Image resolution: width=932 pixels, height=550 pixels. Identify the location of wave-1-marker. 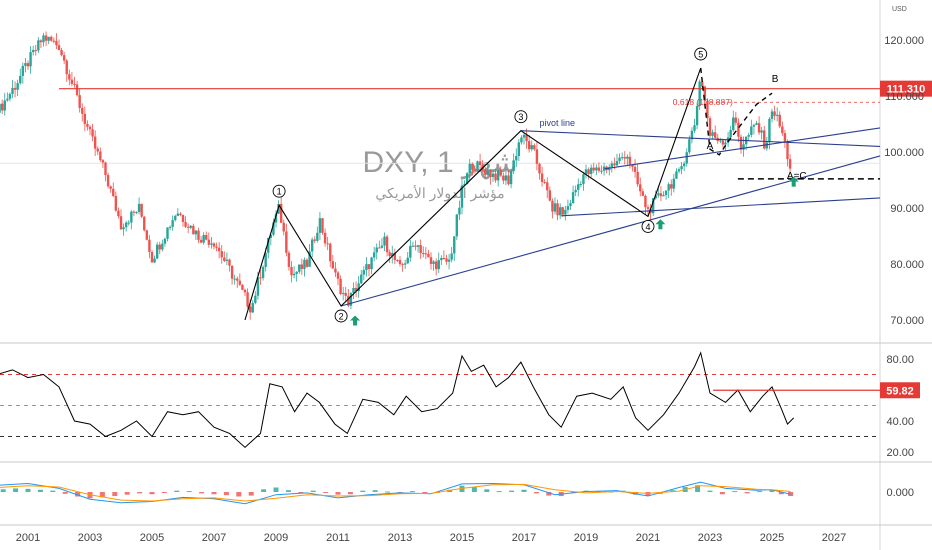
(279, 191).